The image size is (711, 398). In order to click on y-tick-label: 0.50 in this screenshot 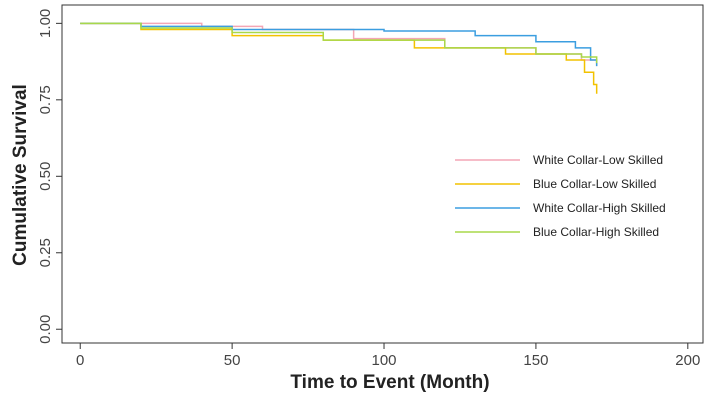, I will do `click(45, 176)`.